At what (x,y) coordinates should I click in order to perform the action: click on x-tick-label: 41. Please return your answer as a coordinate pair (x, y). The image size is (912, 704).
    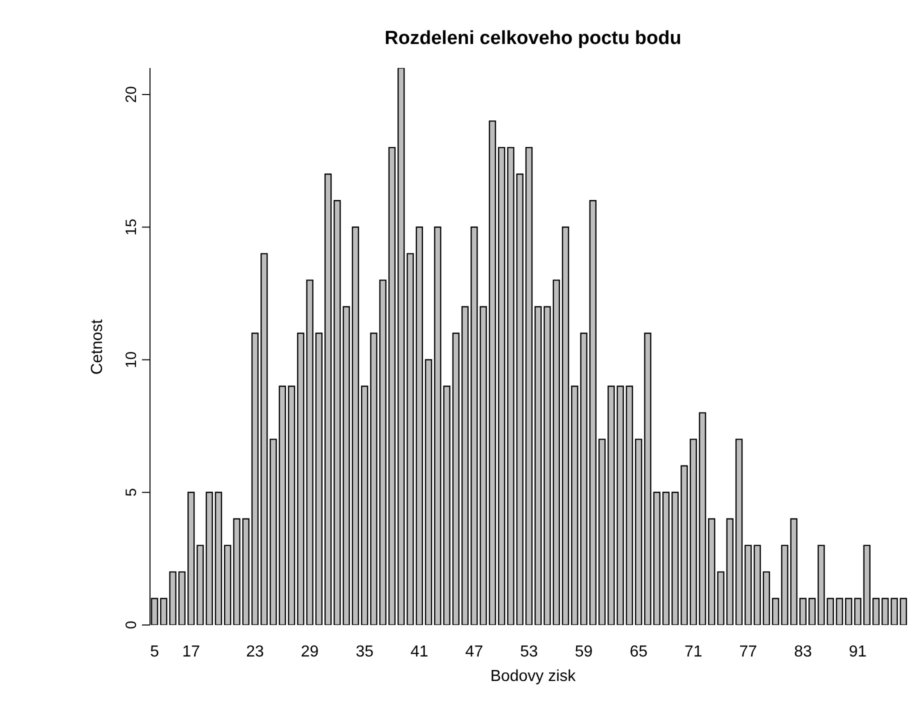
    Looking at the image, I should click on (419, 651).